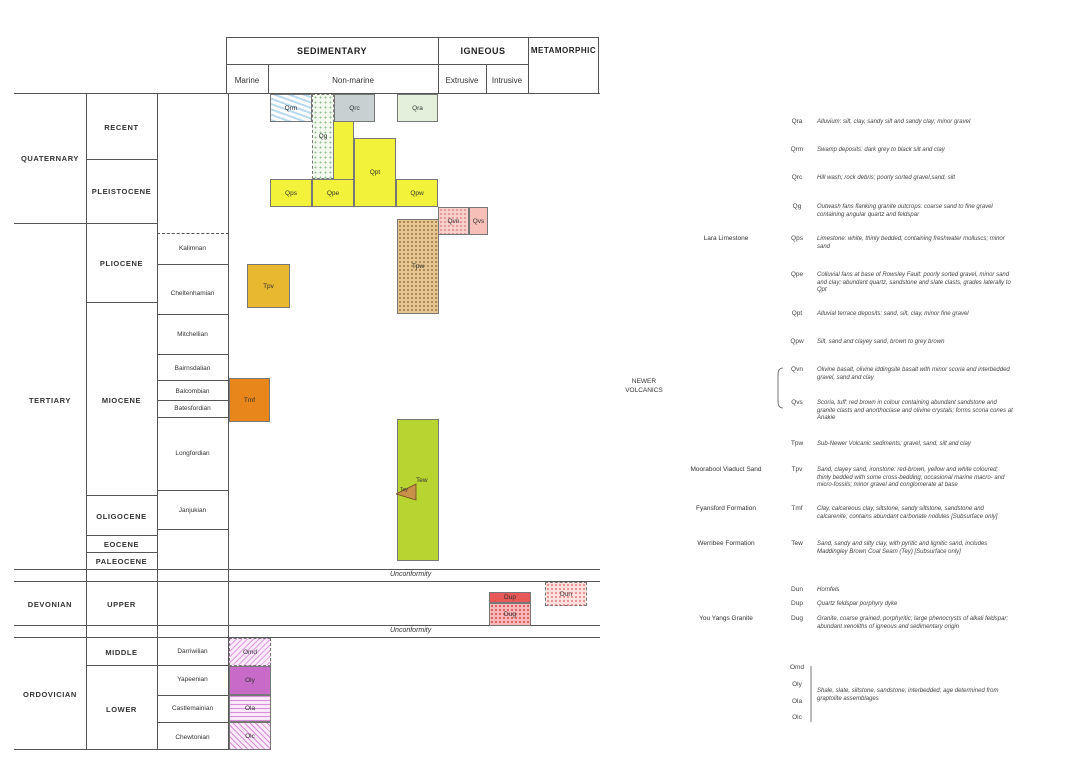 The width and height of the screenshot is (1076, 763). What do you see at coordinates (598, 65) in the screenshot?
I see `header-right-line` at bounding box center [598, 65].